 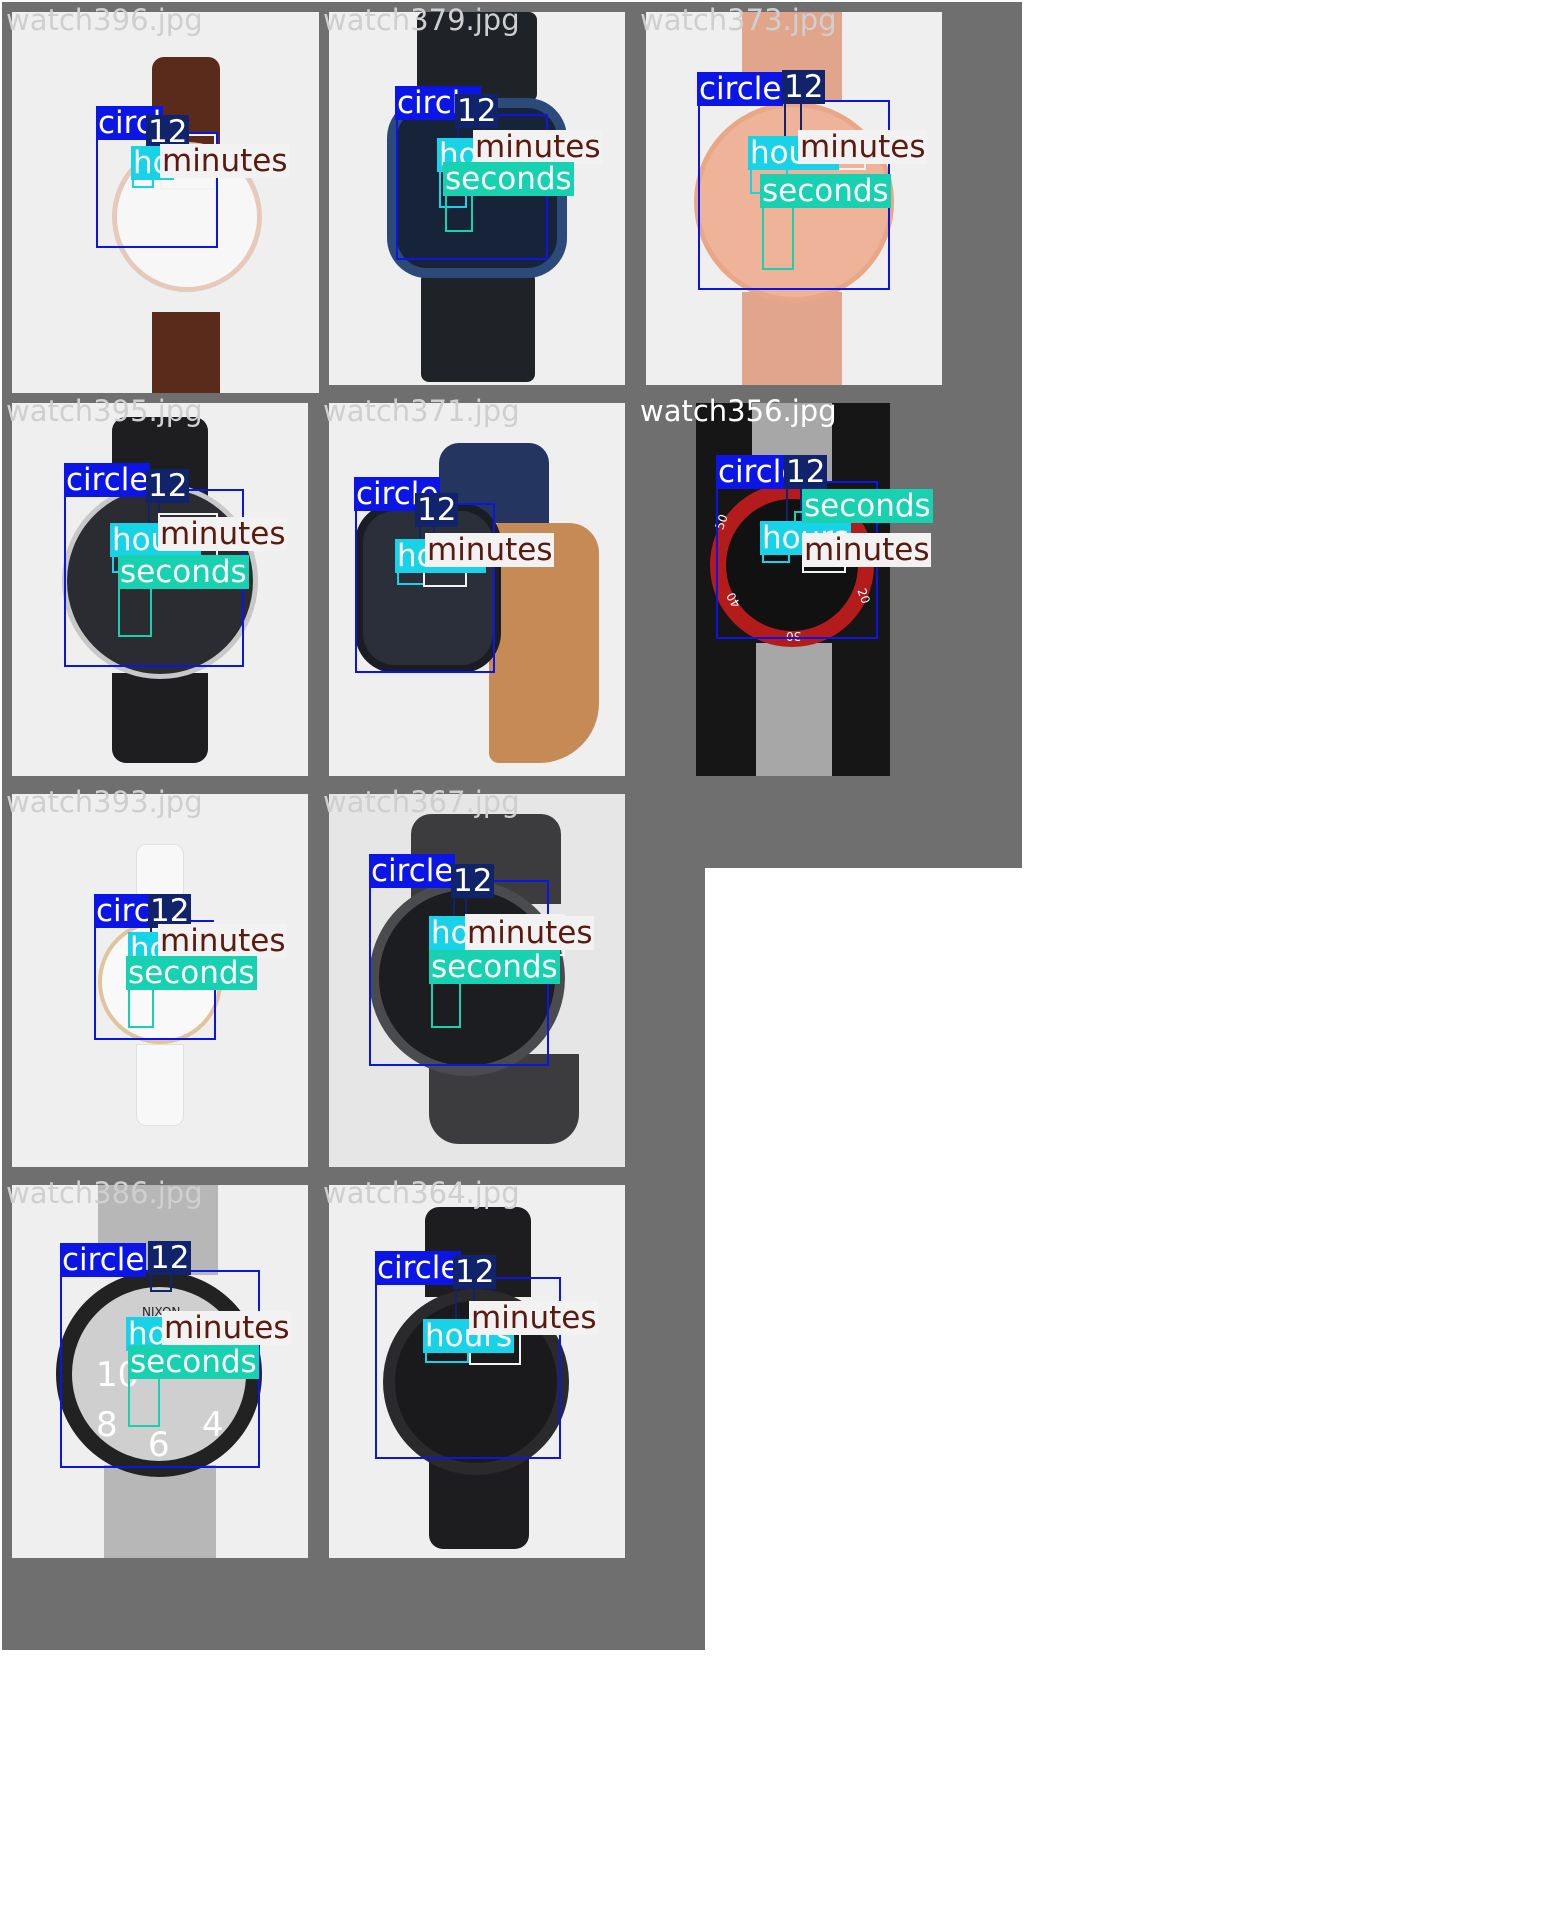 What do you see at coordinates (104, 20) in the screenshot?
I see `image-filename: watch396.jpg` at bounding box center [104, 20].